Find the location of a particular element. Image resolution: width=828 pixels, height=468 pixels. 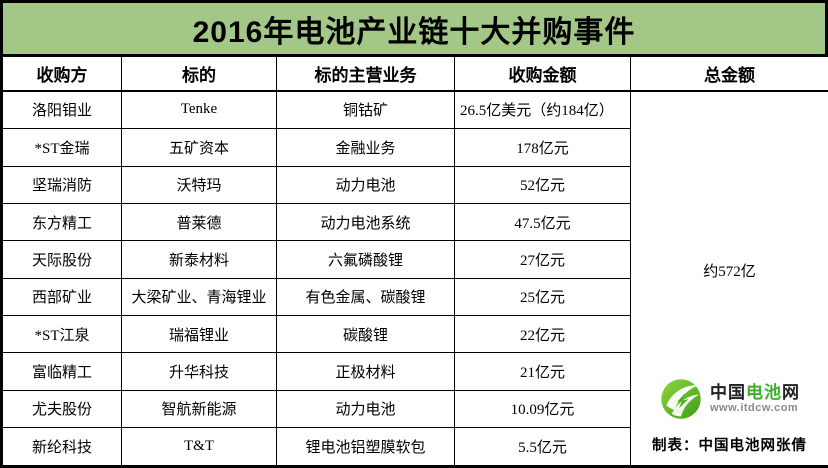

cell-business: 有色金属、碳酸锂 is located at coordinates (365, 296).